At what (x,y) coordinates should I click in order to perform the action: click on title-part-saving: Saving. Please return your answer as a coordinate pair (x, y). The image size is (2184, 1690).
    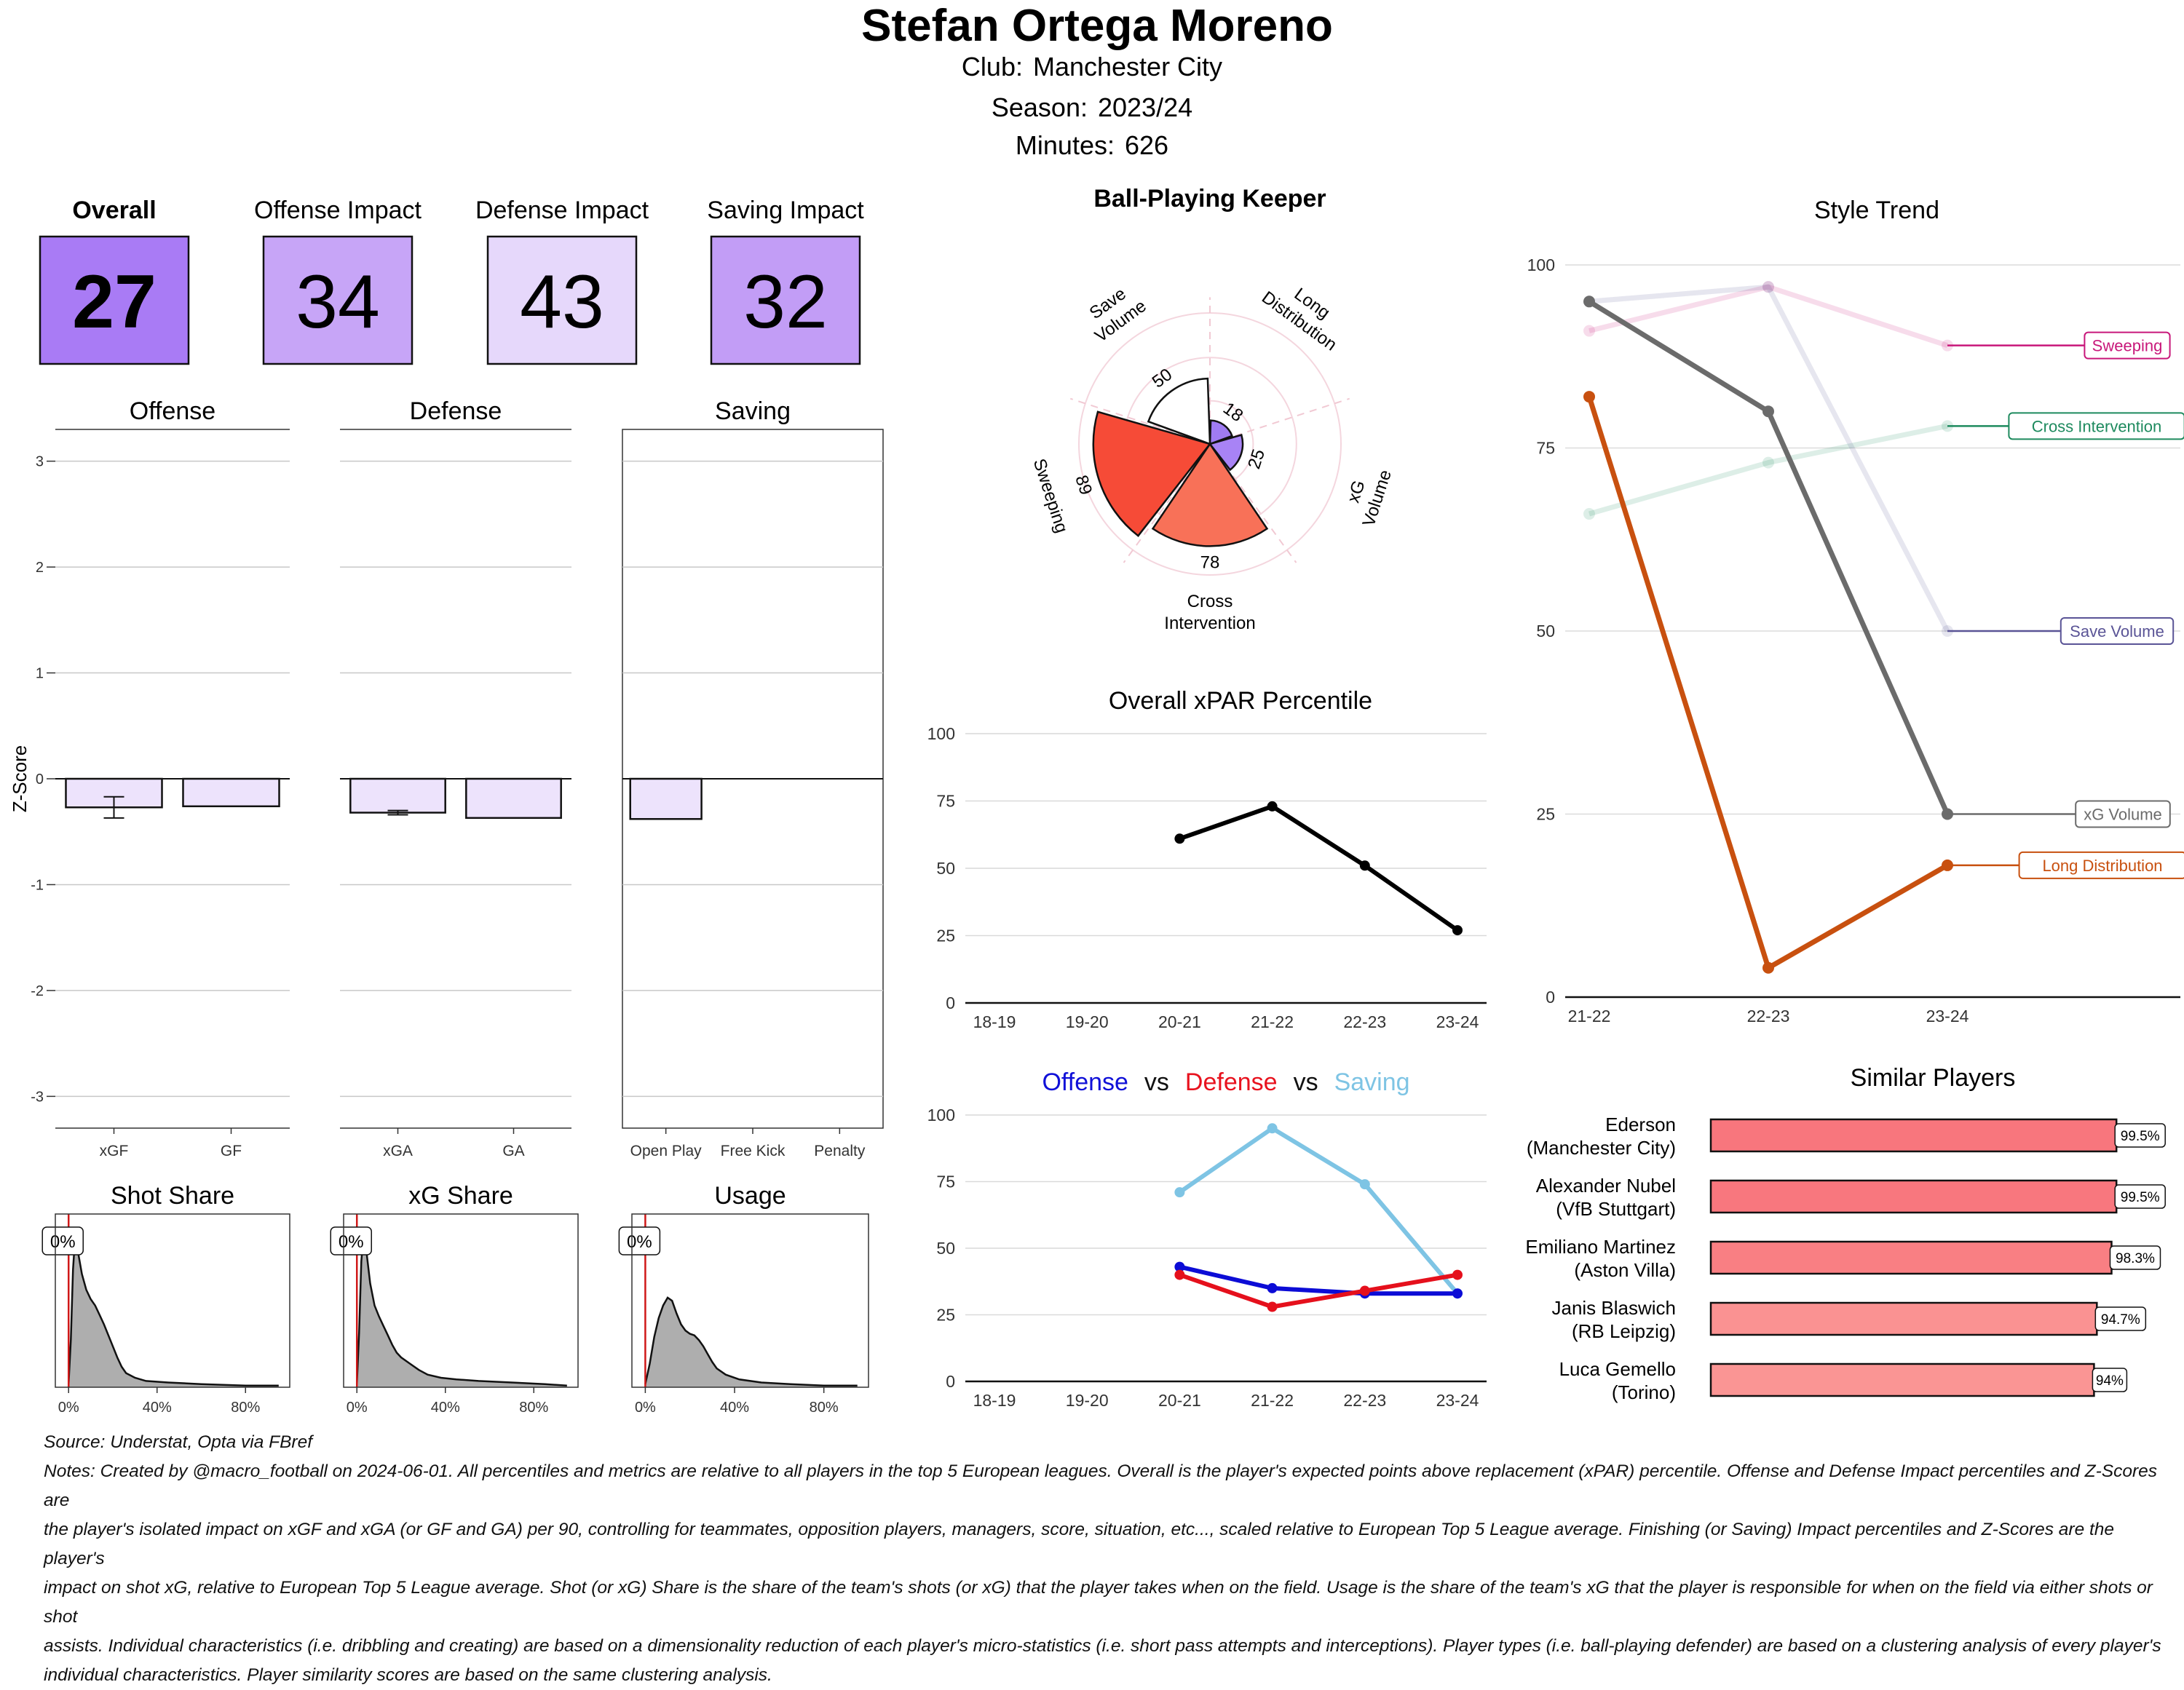
    Looking at the image, I should click on (1372, 1082).